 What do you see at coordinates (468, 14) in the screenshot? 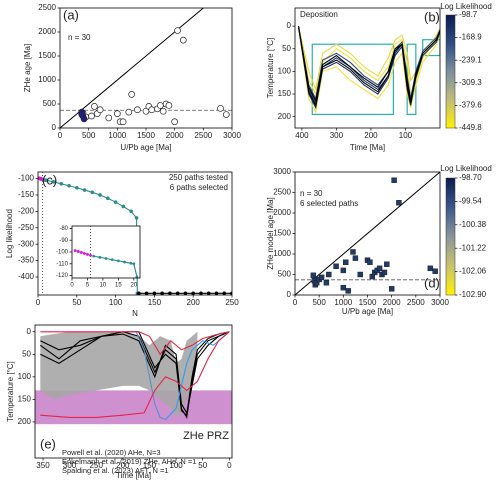
I see `colorbar-tick-label: -98.7` at bounding box center [468, 14].